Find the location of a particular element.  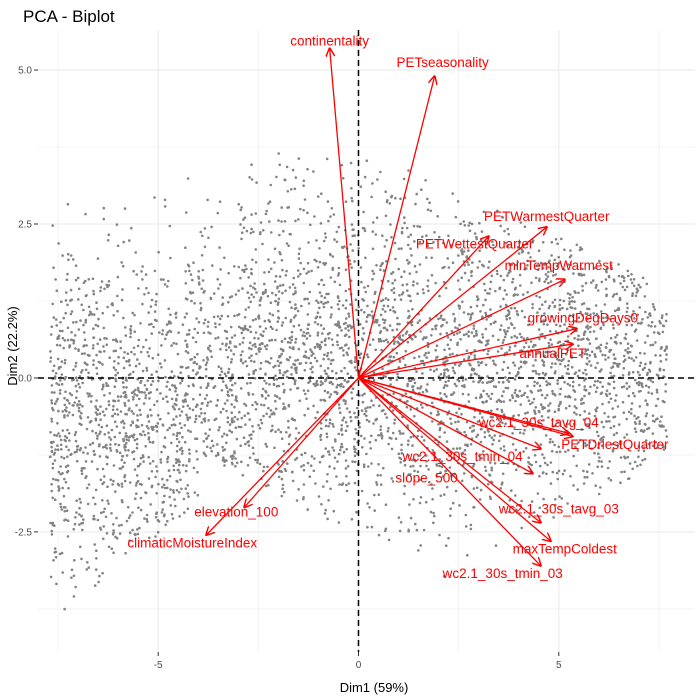

variable-label-maxTempColdest: maxTempColdest is located at coordinates (565, 548).